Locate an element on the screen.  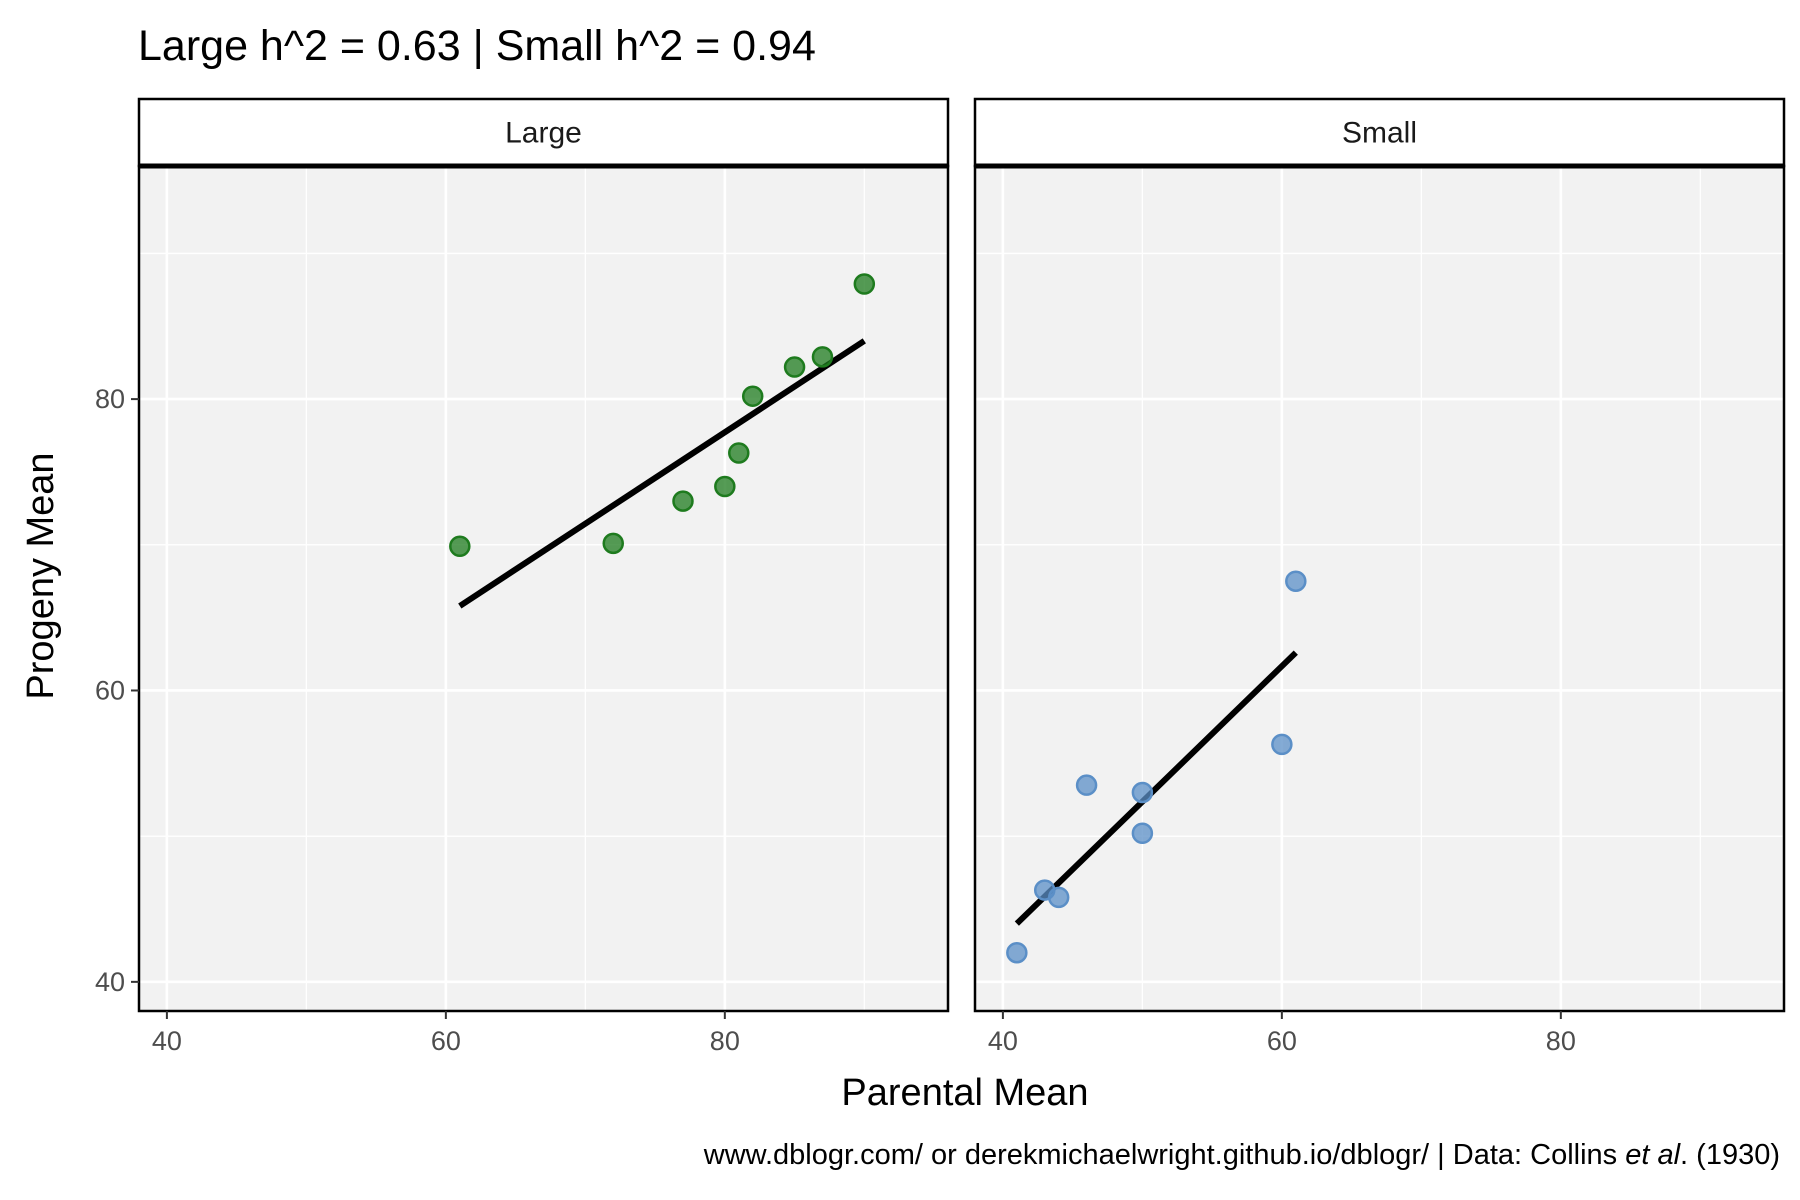
x-axis-title: Parental Mean is located at coordinates (964, 1093).